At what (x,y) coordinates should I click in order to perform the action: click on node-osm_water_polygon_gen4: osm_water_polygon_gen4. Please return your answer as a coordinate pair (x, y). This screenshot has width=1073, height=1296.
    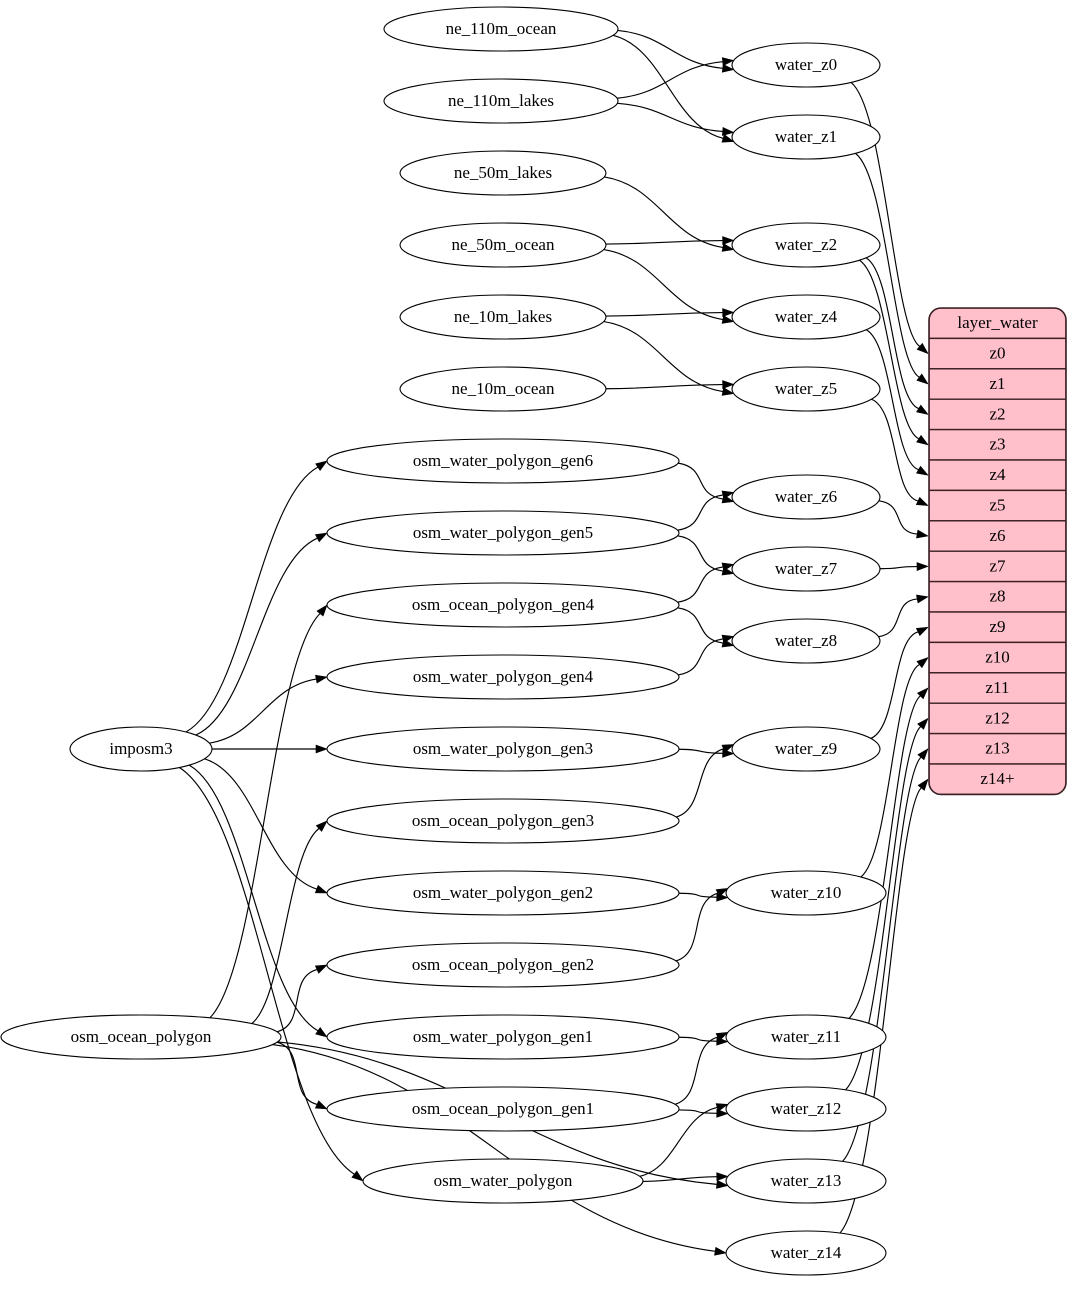
    Looking at the image, I should click on (503, 677).